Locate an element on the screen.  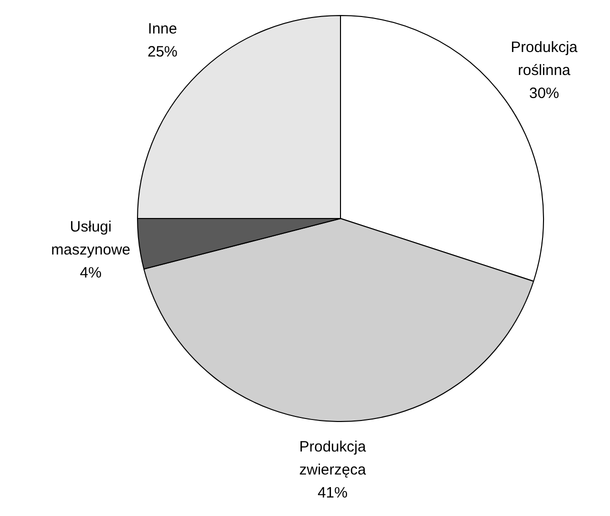
slice-label: Inne is located at coordinates (163, 29).